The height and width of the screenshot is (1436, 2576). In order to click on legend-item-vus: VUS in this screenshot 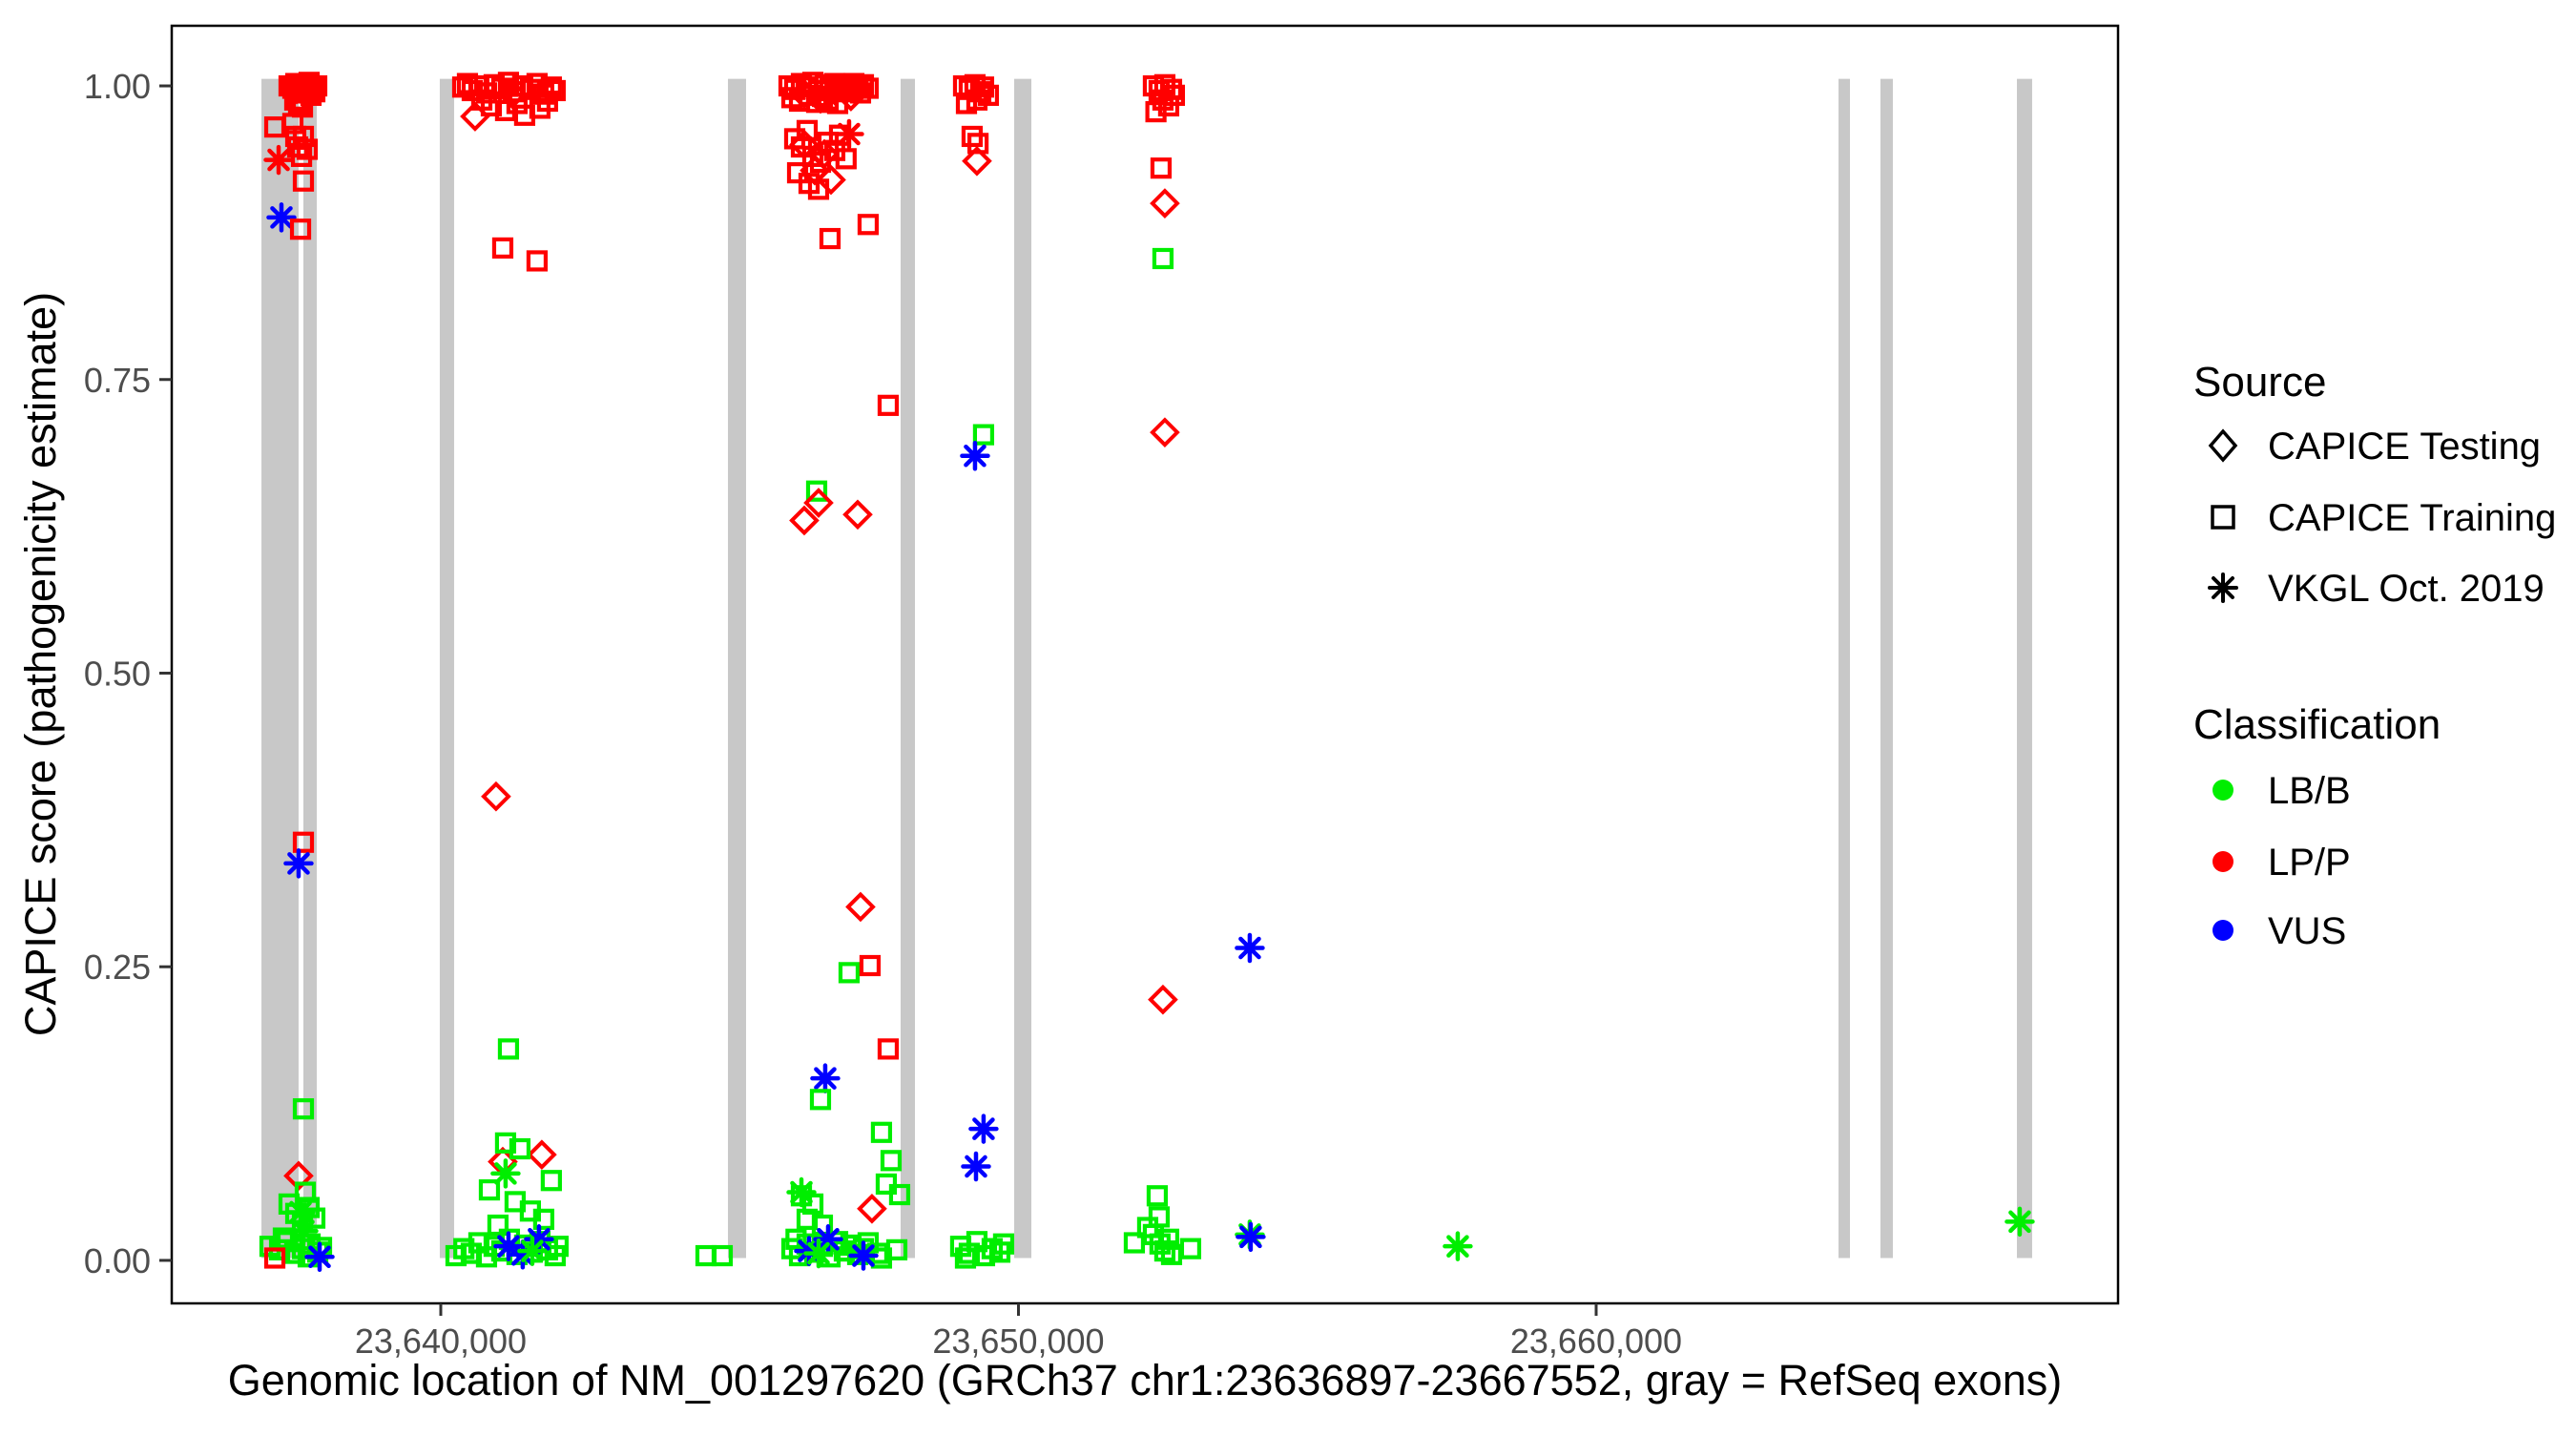, I will do `click(2279, 931)`.